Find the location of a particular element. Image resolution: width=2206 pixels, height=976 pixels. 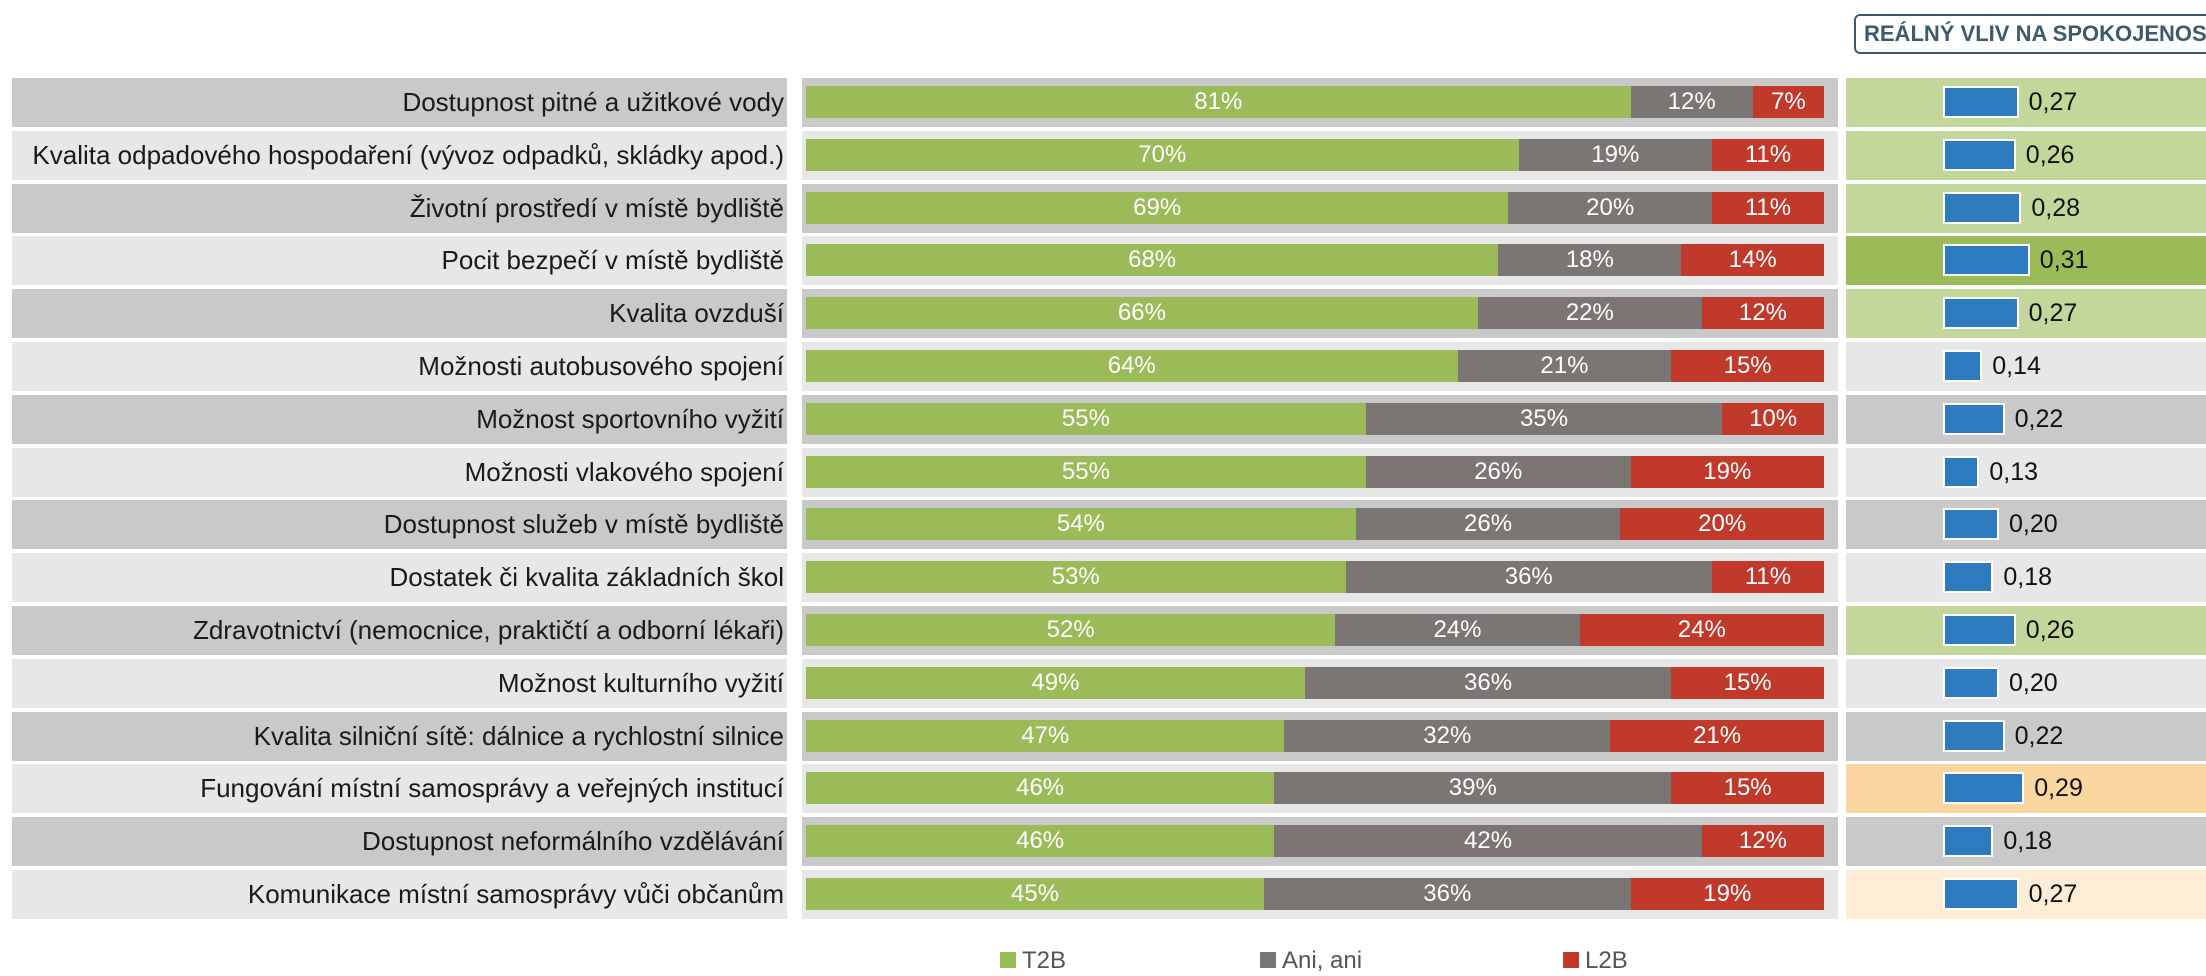

data-label-ani: 35% is located at coordinates (1544, 418).